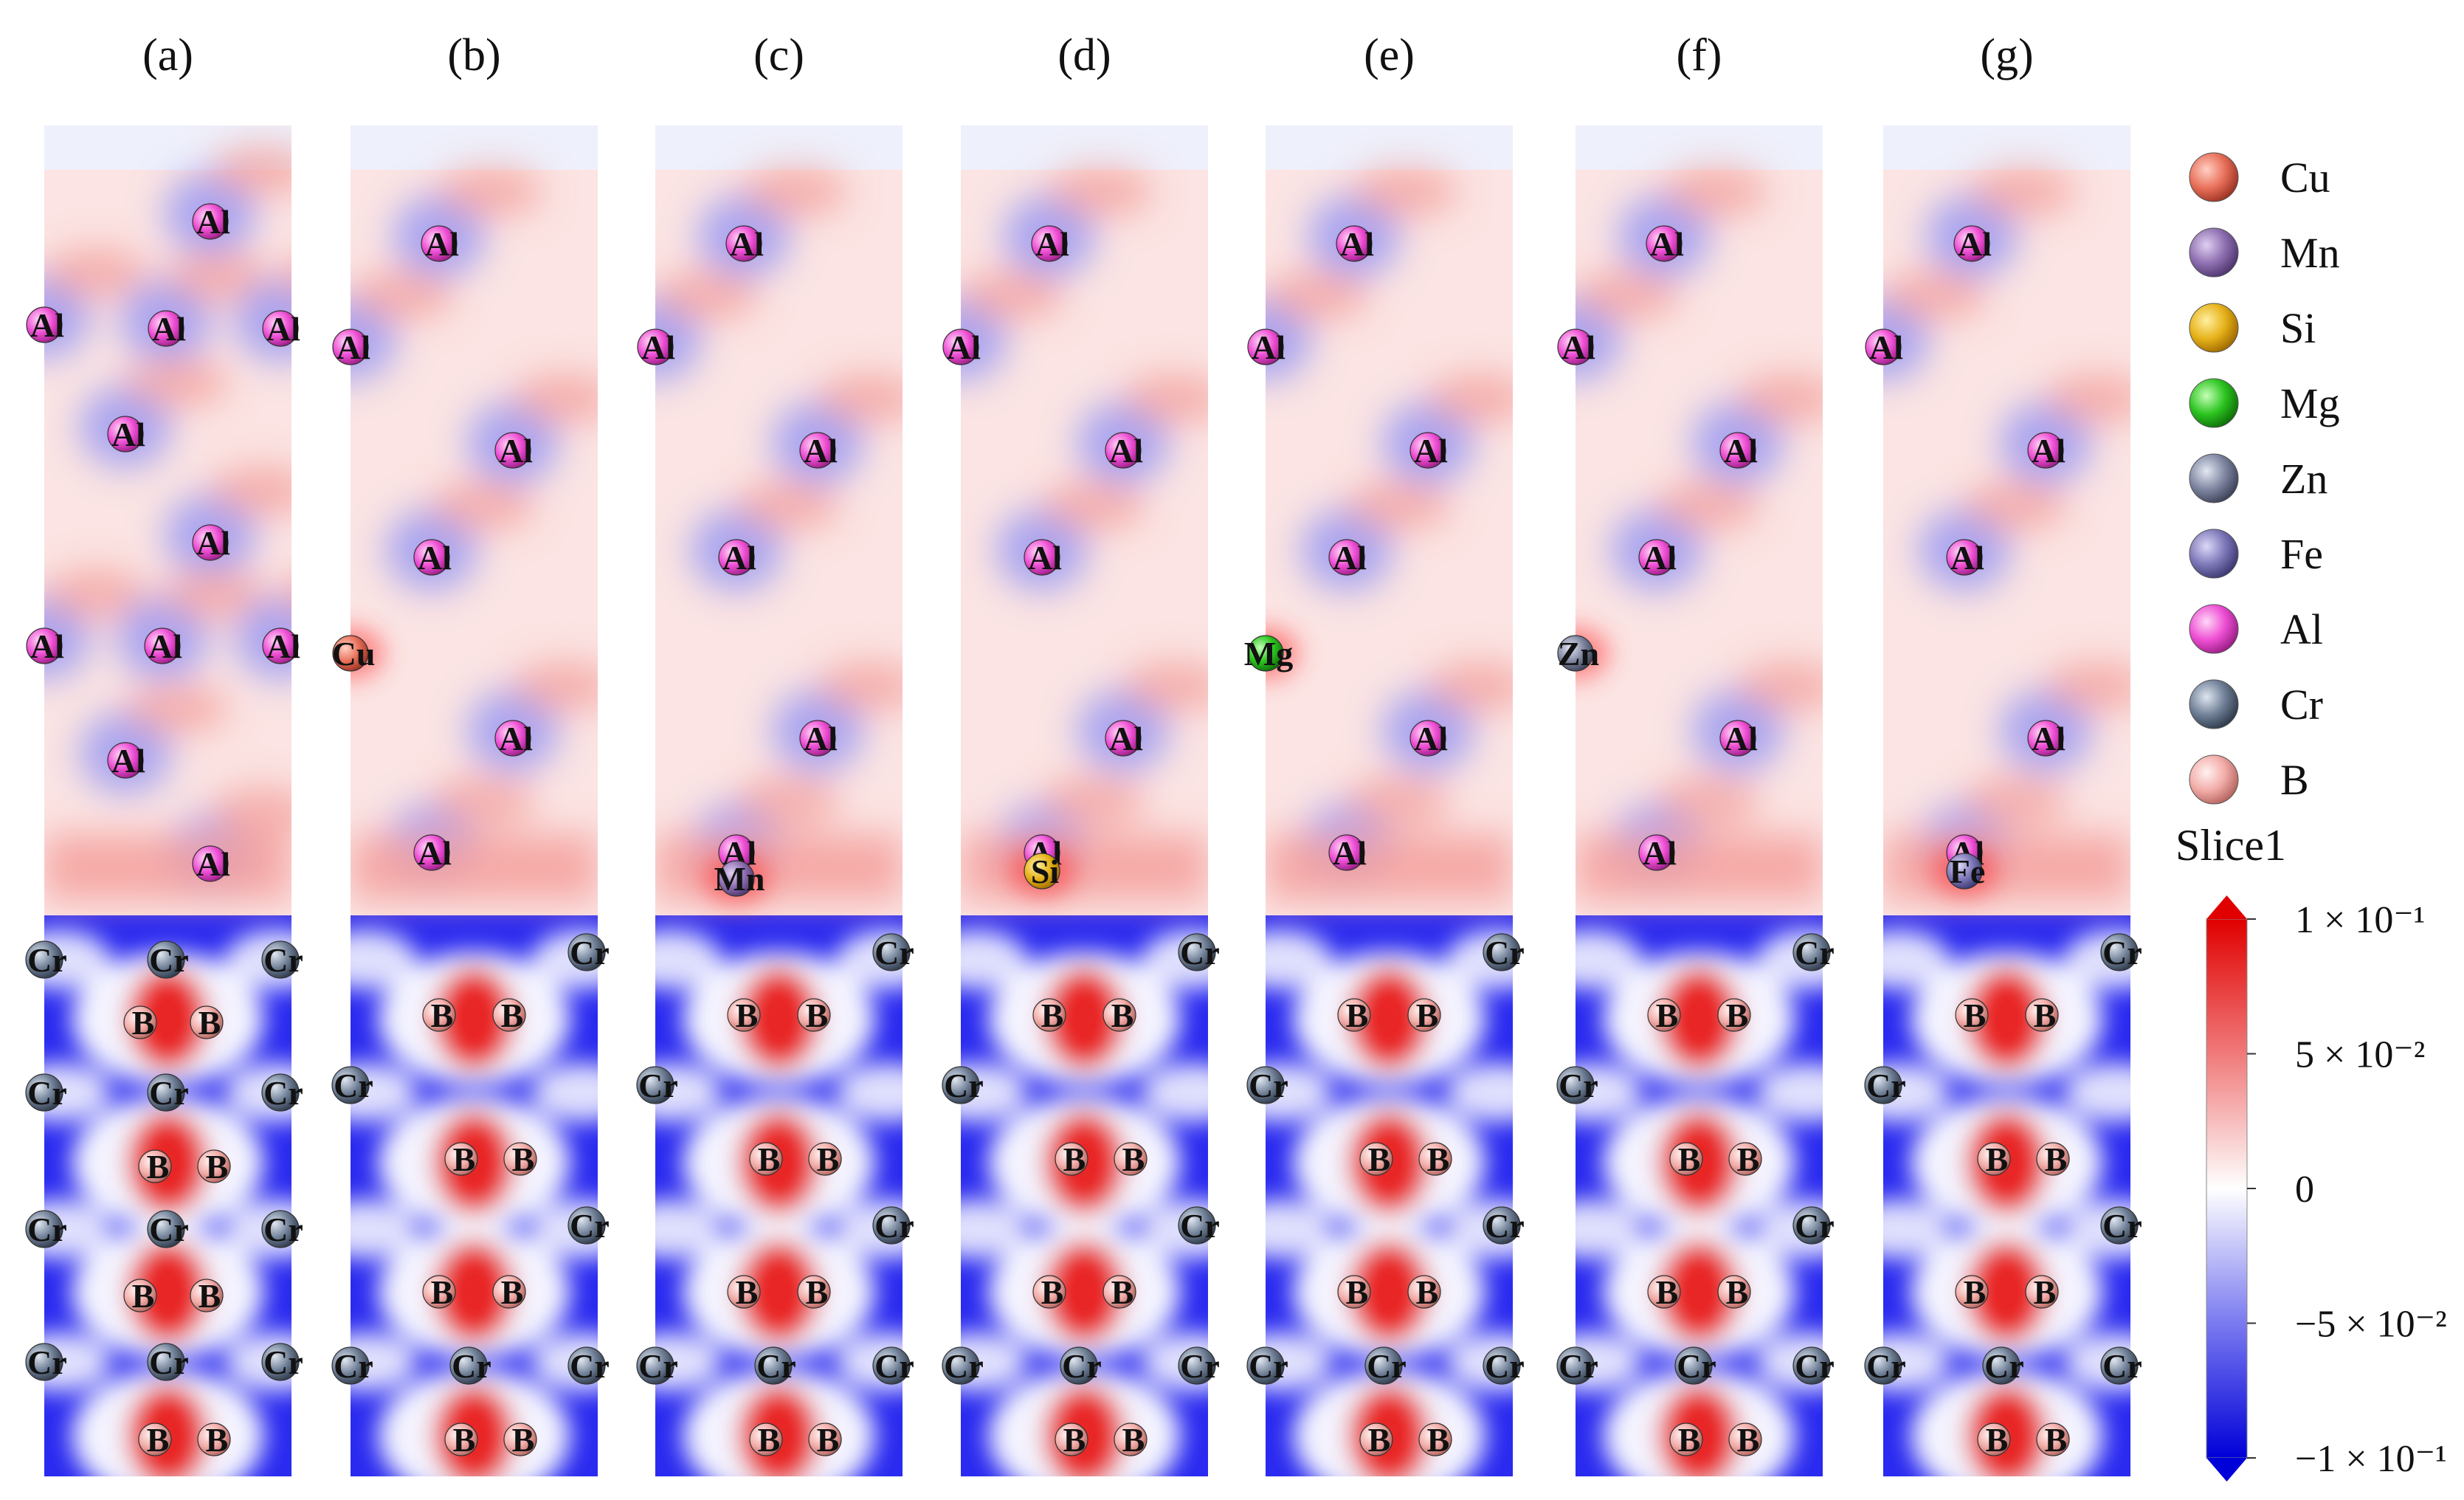 This screenshot has height=1500, width=2464. Describe the element at coordinates (2256, 704) in the screenshot. I see `legend-item-cr: Cr` at that location.